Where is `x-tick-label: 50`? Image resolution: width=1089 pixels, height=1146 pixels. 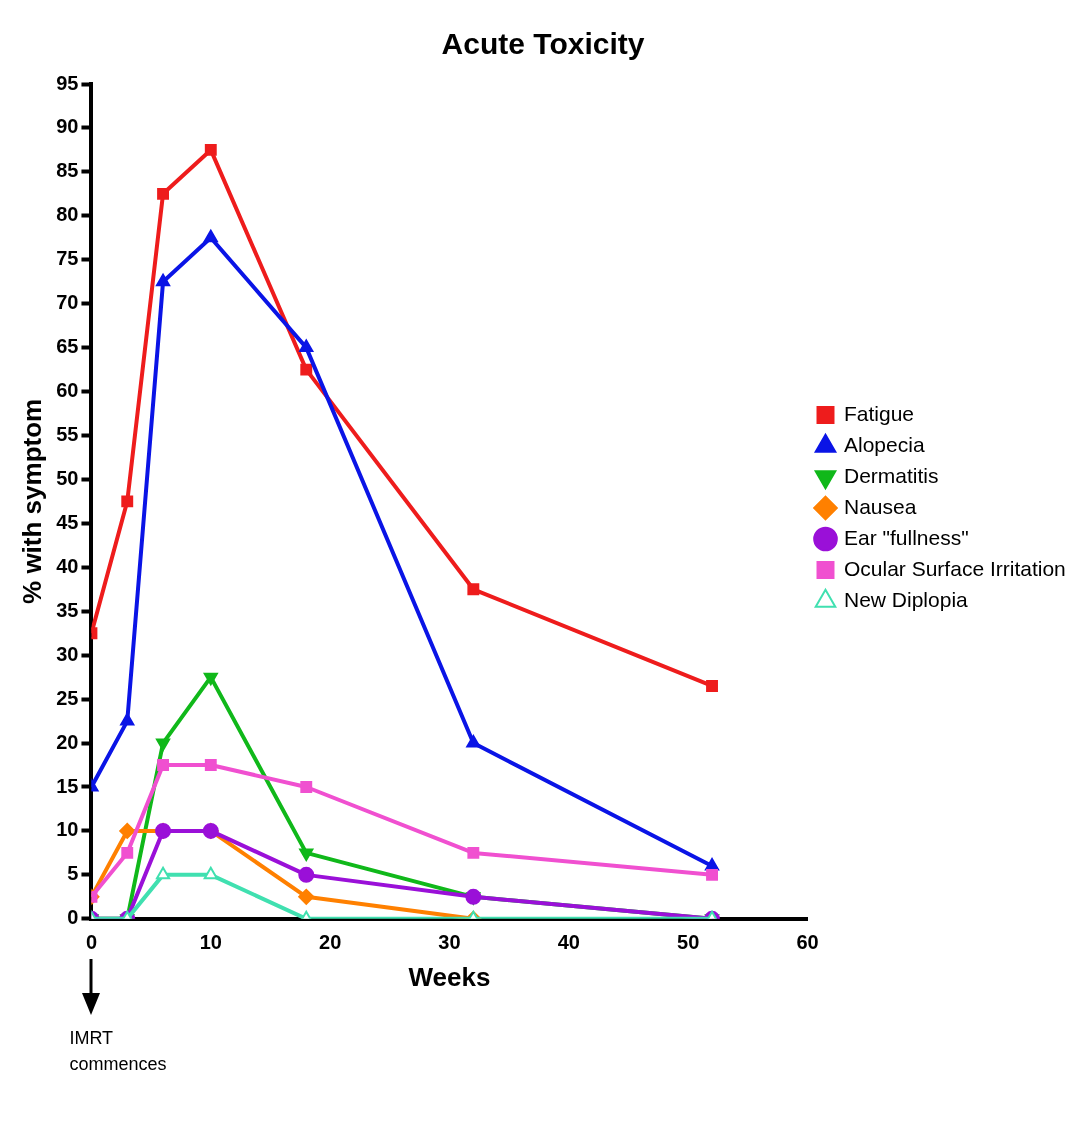 x-tick-label: 50 is located at coordinates (688, 942).